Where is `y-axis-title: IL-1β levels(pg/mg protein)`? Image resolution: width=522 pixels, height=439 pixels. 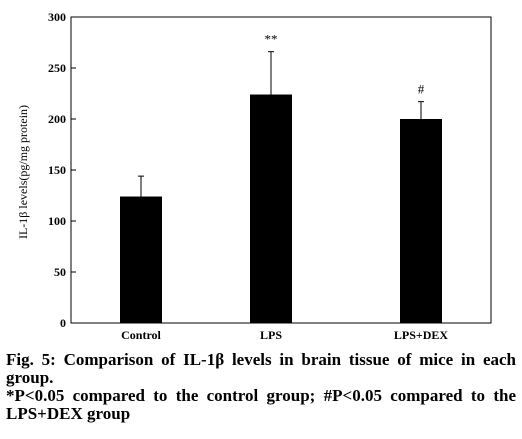
y-axis-title: IL-1β levels(pg/mg protein) is located at coordinates (23, 172).